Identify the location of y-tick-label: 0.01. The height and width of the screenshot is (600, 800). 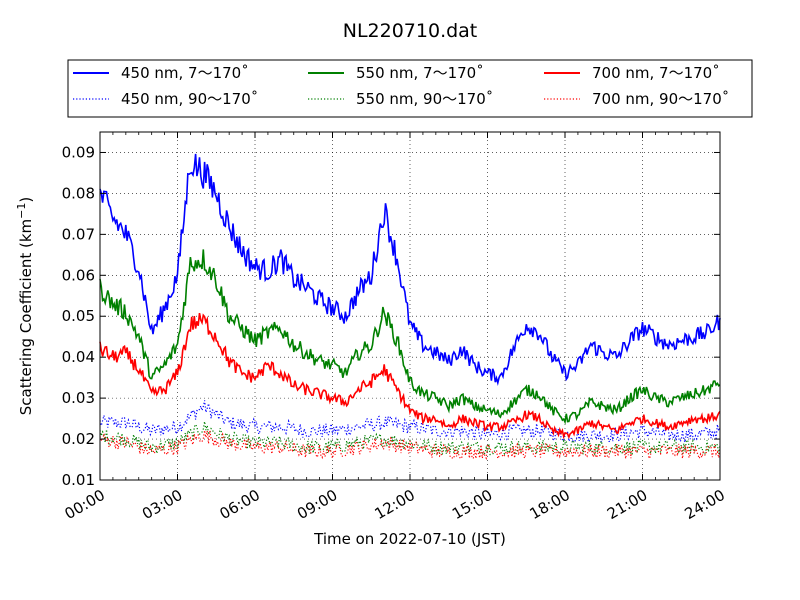
(78, 480).